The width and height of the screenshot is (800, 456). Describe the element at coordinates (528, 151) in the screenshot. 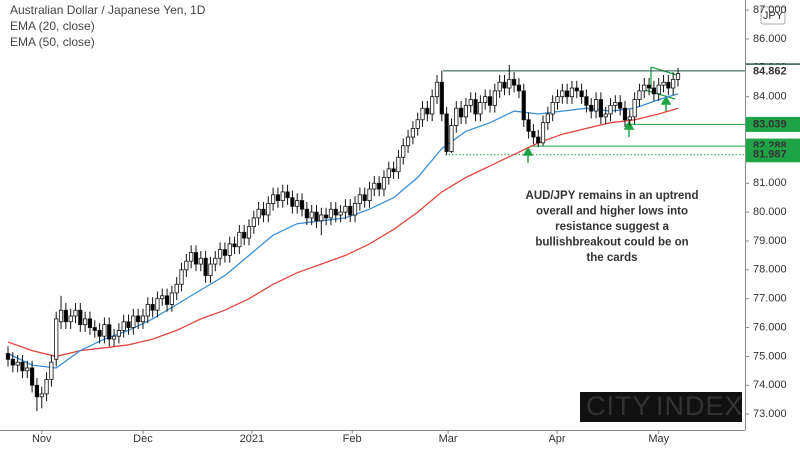

I see `arrow-head` at that location.